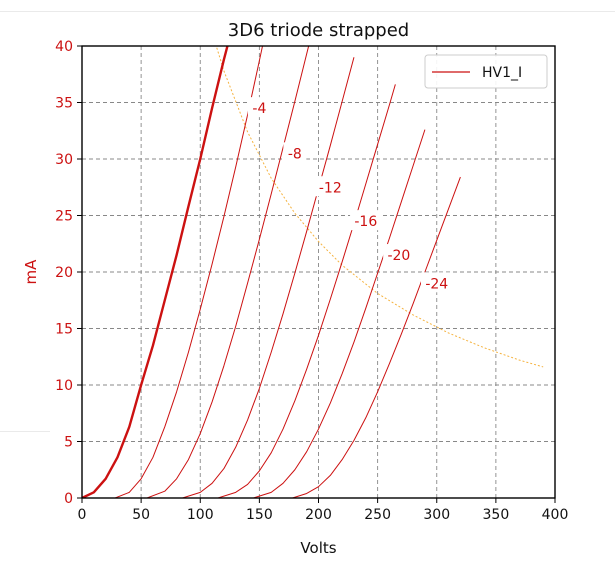 The image size is (615, 566). I want to click on curve-label: -24, so click(436, 284).